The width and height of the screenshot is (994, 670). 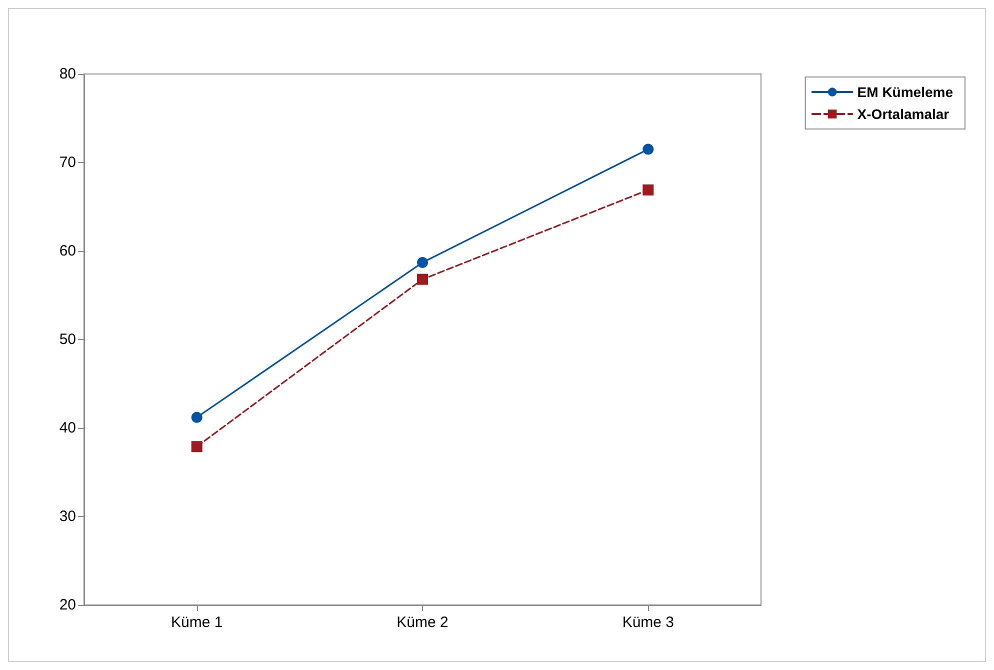 What do you see at coordinates (67, 162) in the screenshot?
I see `y-tick-label: 70` at bounding box center [67, 162].